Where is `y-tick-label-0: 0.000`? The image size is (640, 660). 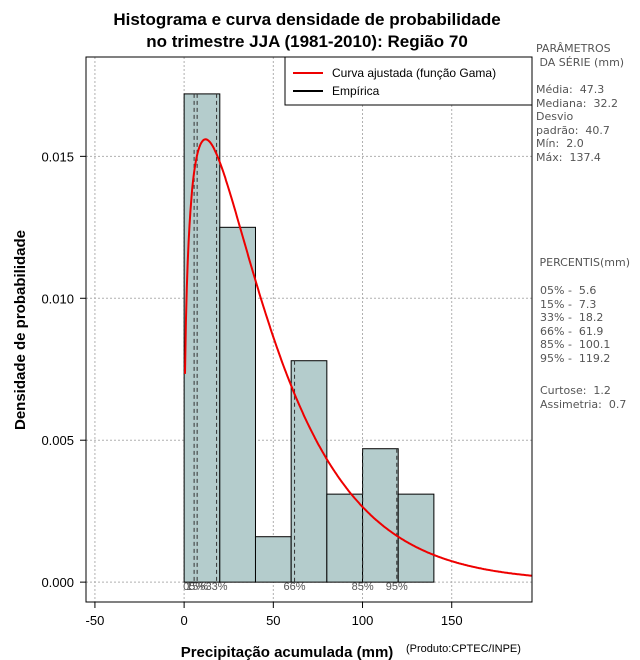
y-tick-label-0: 0.000 is located at coordinates (57, 582).